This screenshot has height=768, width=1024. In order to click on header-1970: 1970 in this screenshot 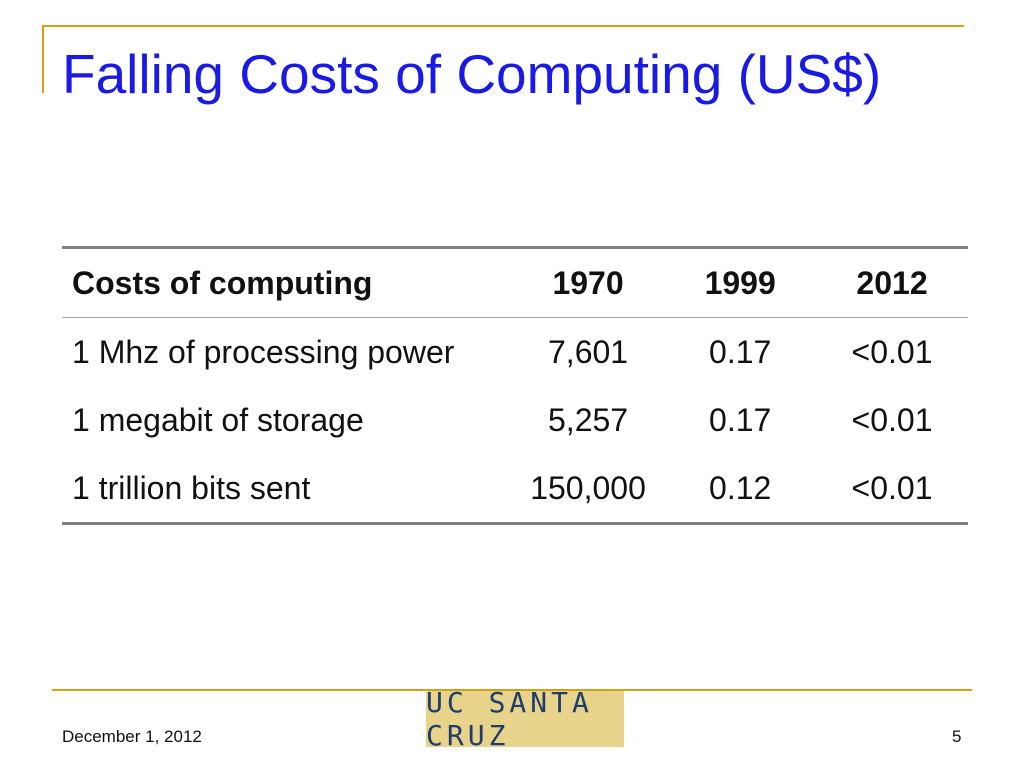, I will do `click(588, 282)`.